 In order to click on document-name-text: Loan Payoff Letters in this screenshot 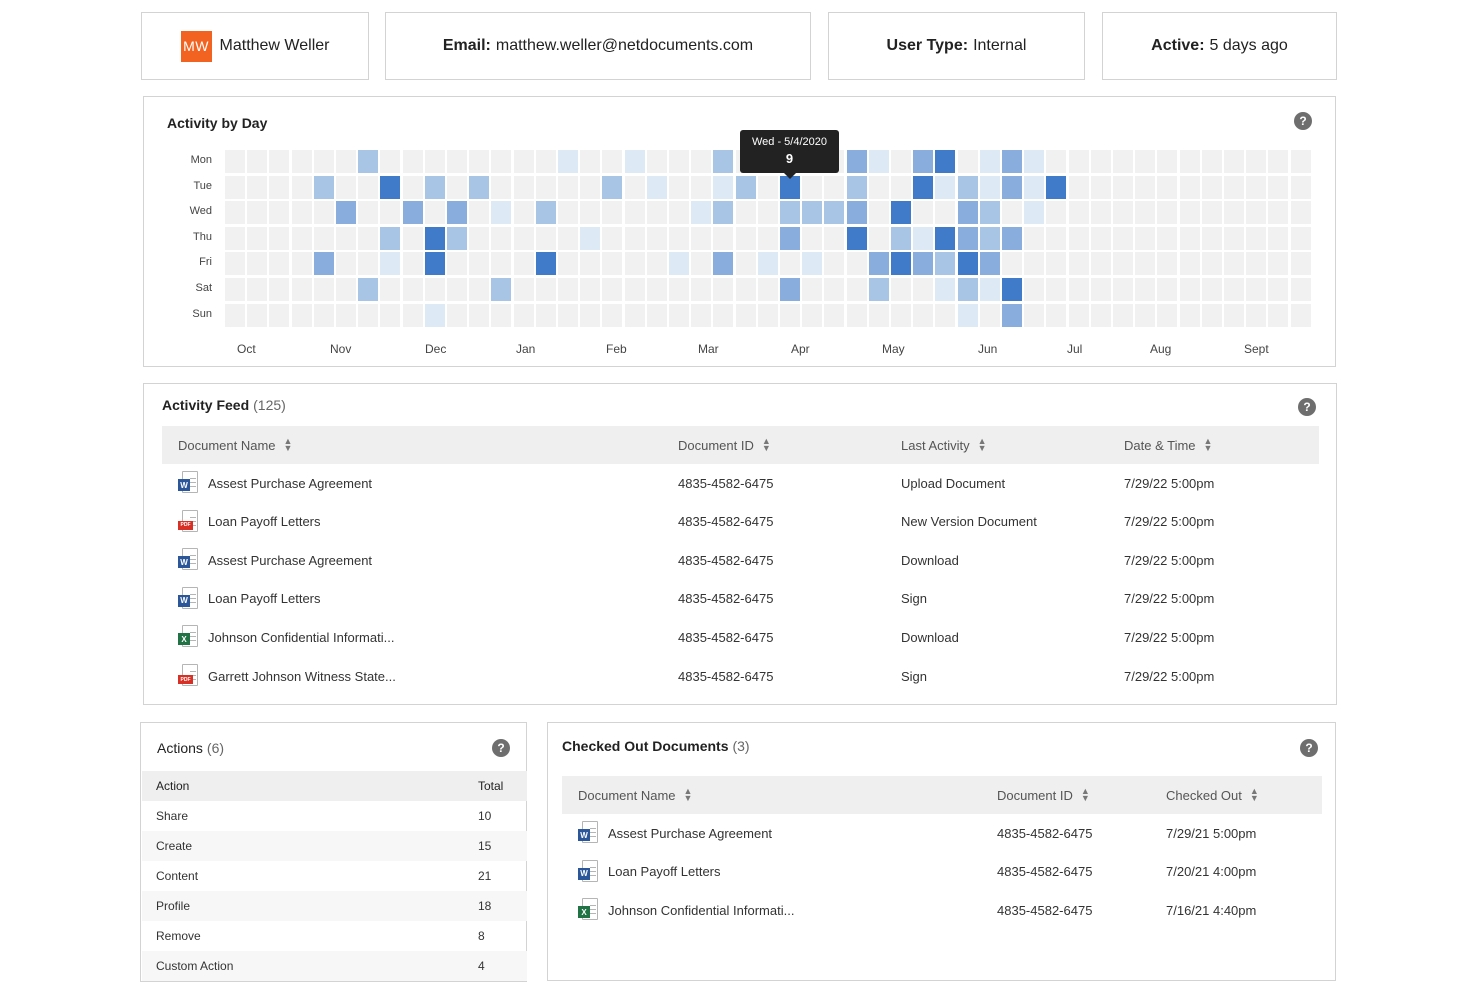, I will do `click(264, 522)`.